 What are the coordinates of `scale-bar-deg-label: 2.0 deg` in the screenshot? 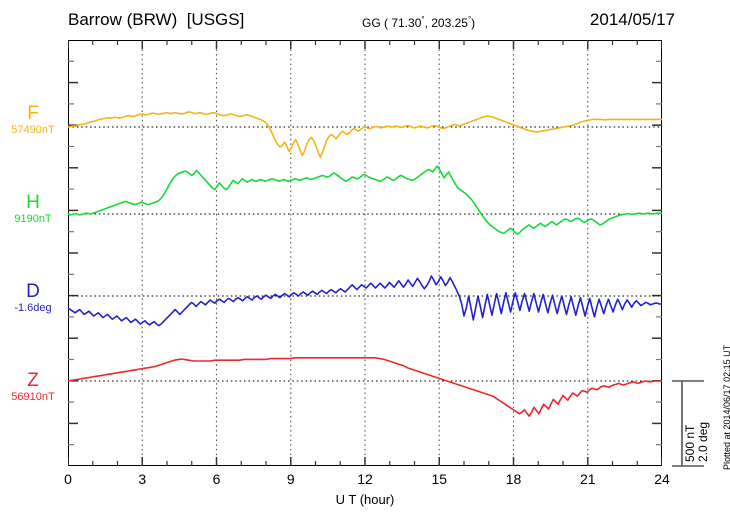 It's located at (703, 441).